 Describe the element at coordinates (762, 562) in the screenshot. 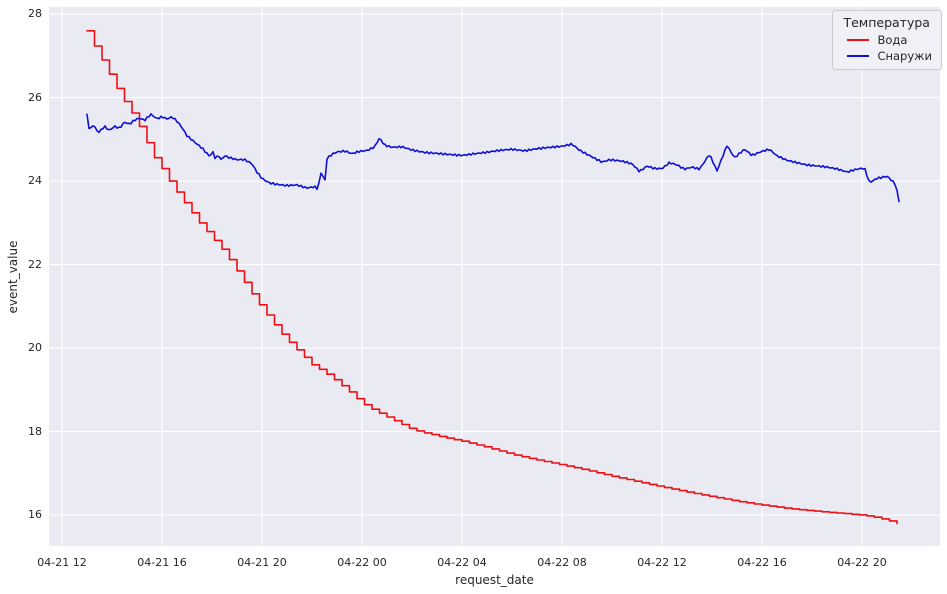

I see `x-tick-label: 04-22 16` at that location.